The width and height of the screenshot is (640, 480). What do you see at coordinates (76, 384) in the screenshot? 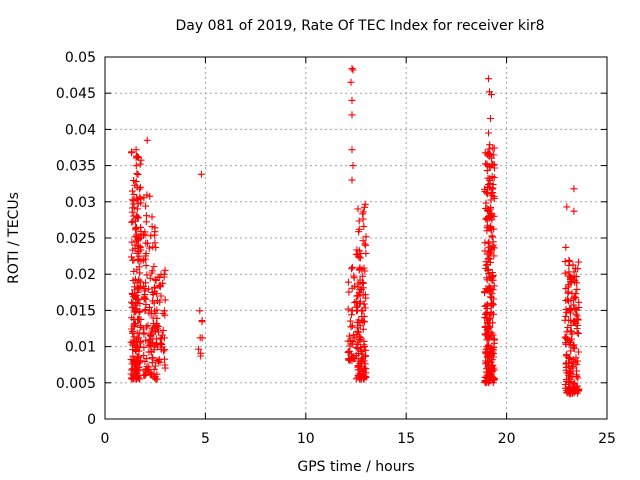
I see `y-tick-label: 0.005` at bounding box center [76, 384].